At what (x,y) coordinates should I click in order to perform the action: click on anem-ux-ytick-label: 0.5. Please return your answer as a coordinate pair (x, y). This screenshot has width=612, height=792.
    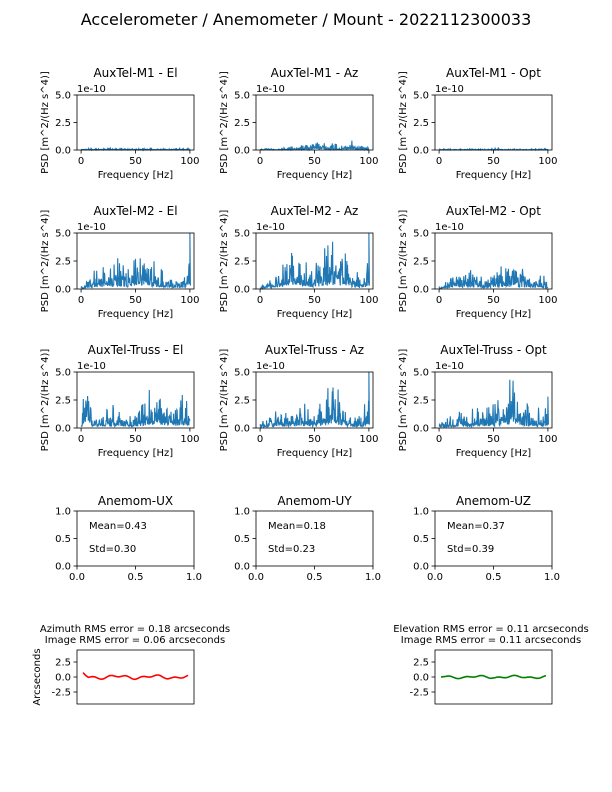
    Looking at the image, I should click on (63, 539).